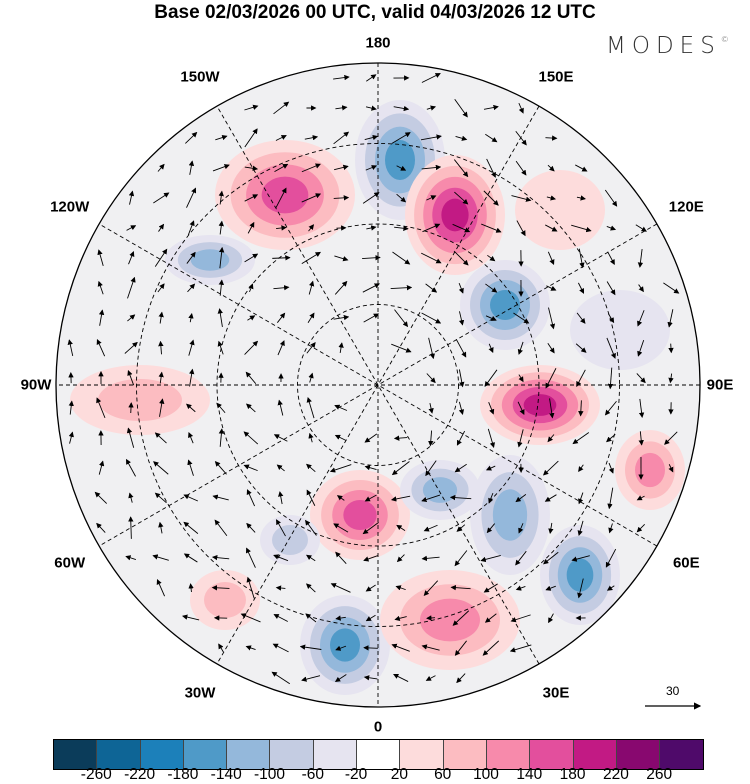  What do you see at coordinates (226, 775) in the screenshot?
I see `colorbar-tick-label: -140` at bounding box center [226, 775].